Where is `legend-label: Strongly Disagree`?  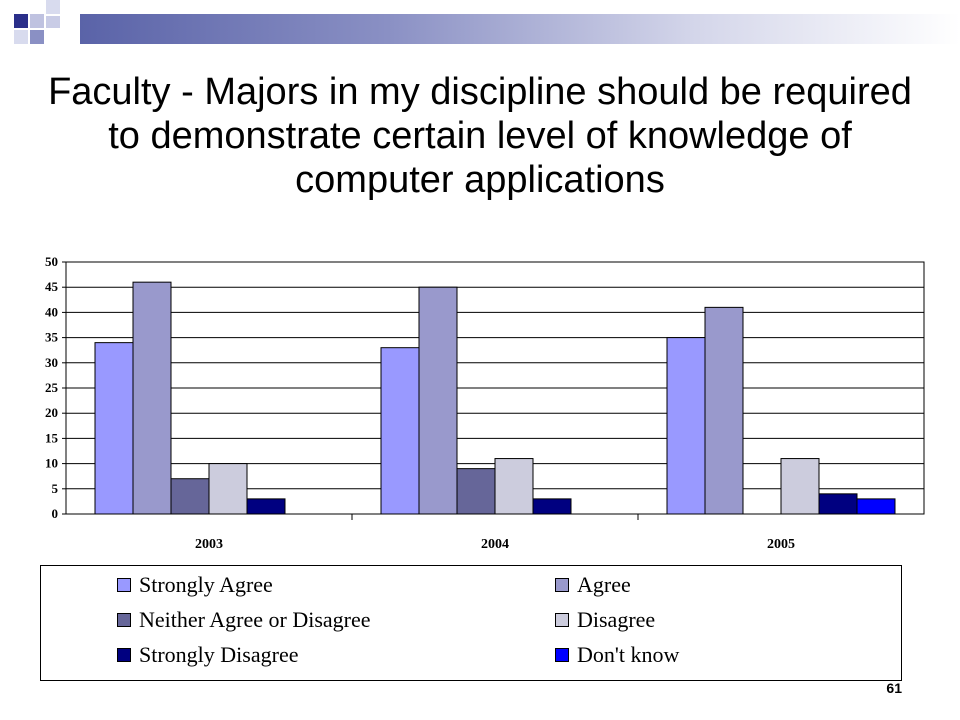
legend-label: Strongly Disagree is located at coordinates (219, 654).